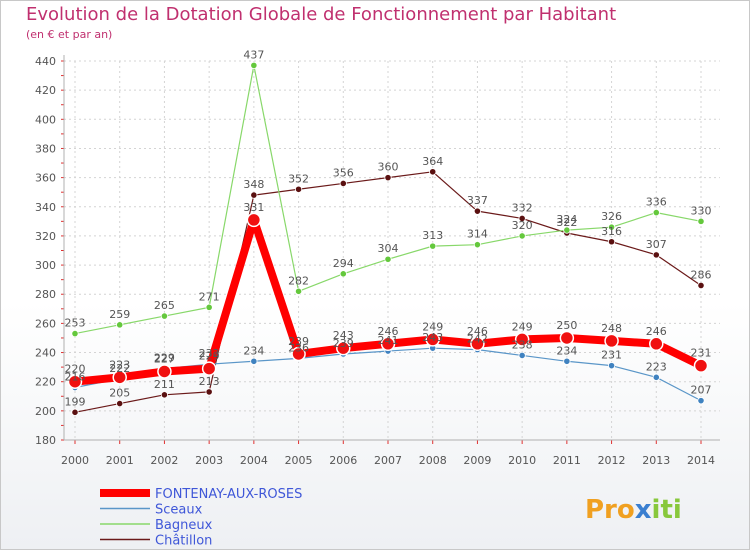 This screenshot has height=550, width=750. Describe the element at coordinates (656, 202) in the screenshot. I see `data-label-bagneux: 336` at that location.